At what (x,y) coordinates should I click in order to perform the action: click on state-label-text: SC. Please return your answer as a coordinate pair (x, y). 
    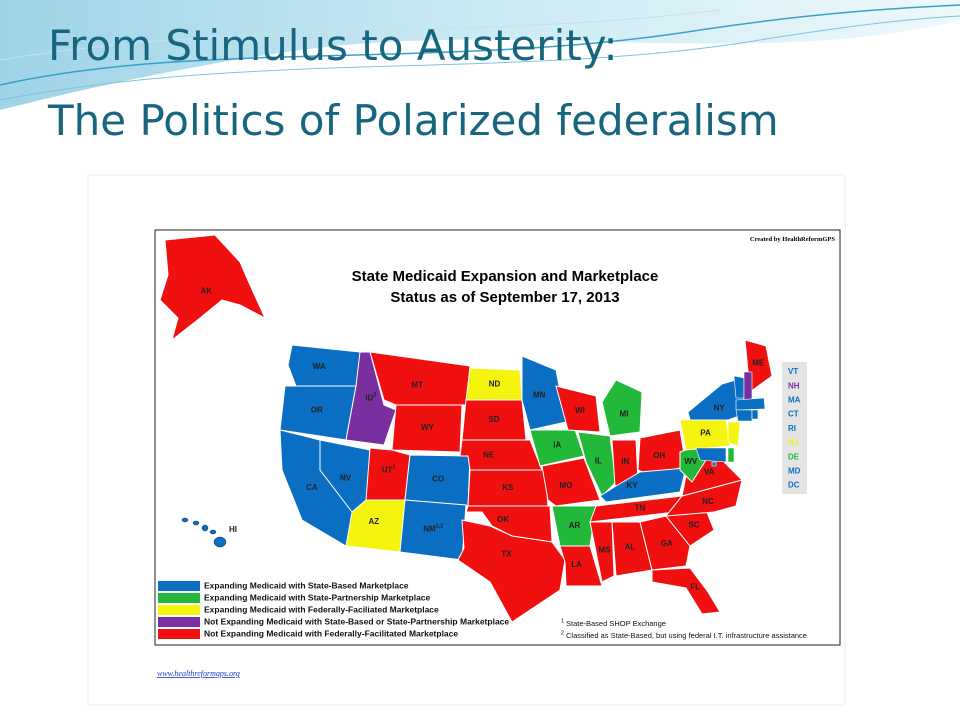
    Looking at the image, I should click on (693, 525).